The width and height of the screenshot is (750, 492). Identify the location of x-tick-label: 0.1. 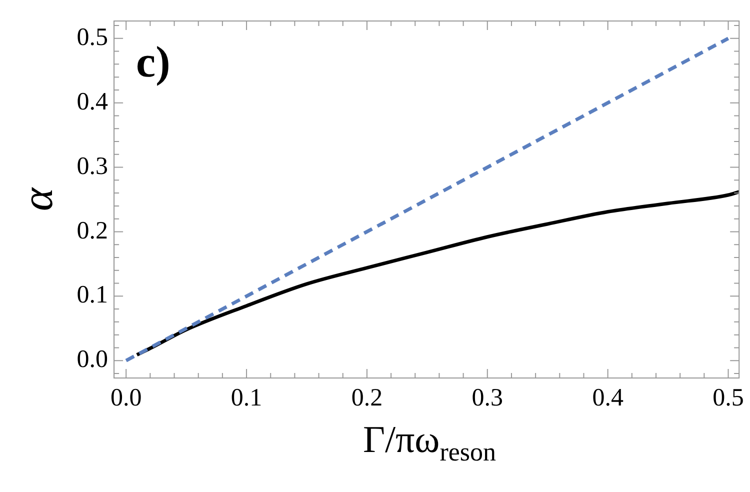
(246, 398).